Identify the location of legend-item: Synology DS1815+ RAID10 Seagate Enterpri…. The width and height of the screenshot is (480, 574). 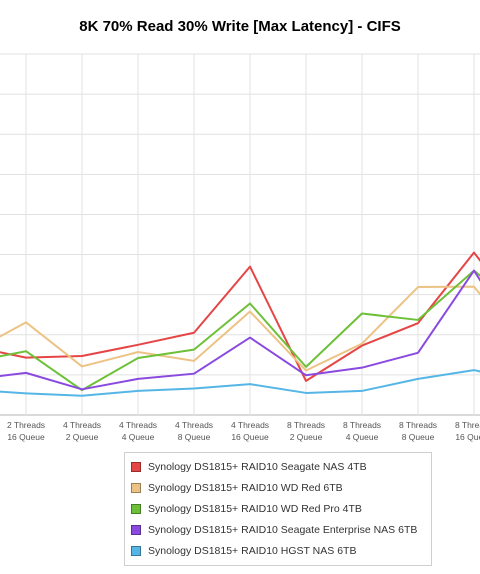
(278, 529).